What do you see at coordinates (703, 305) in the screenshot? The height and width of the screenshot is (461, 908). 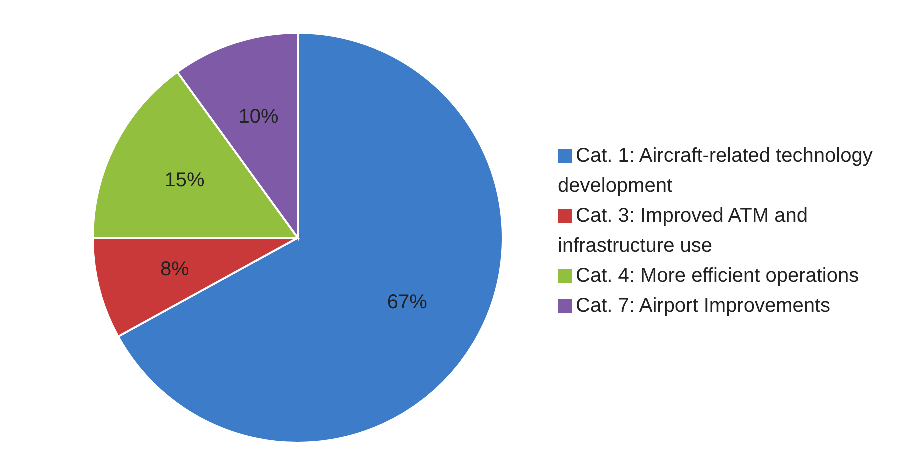 I see `legend-label: Cat. 7: Airport Improvements` at bounding box center [703, 305].